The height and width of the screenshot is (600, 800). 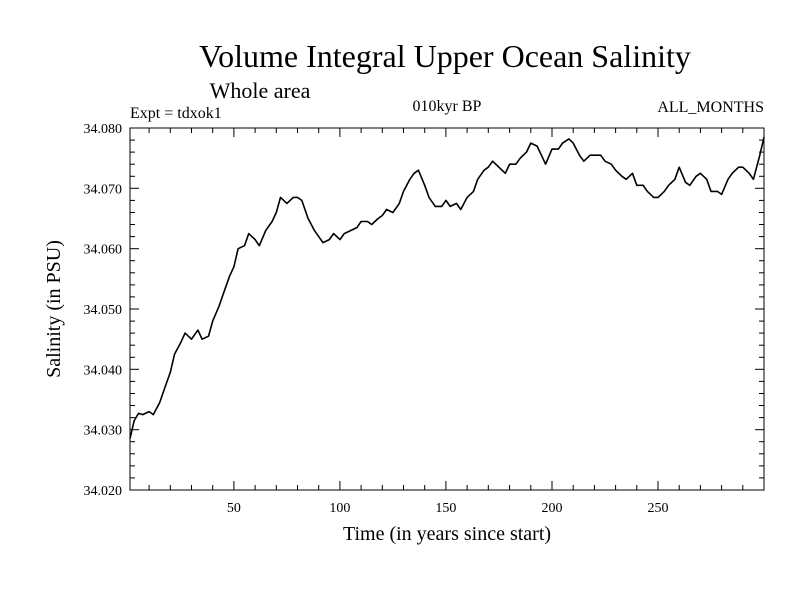 What do you see at coordinates (234, 508) in the screenshot?
I see `x-tick-label: 50` at bounding box center [234, 508].